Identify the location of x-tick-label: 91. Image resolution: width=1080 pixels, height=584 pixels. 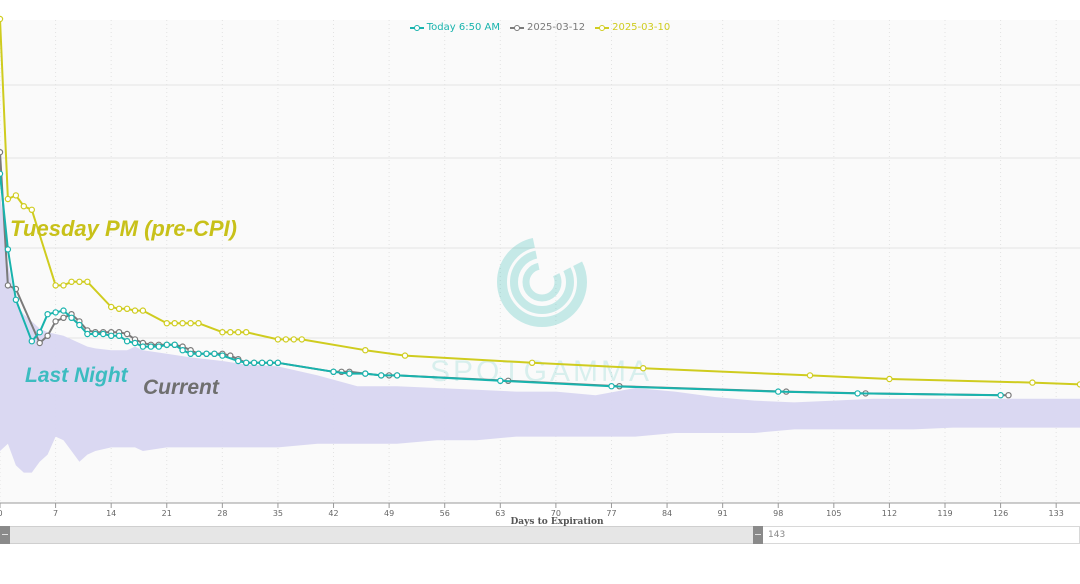
(723, 513).